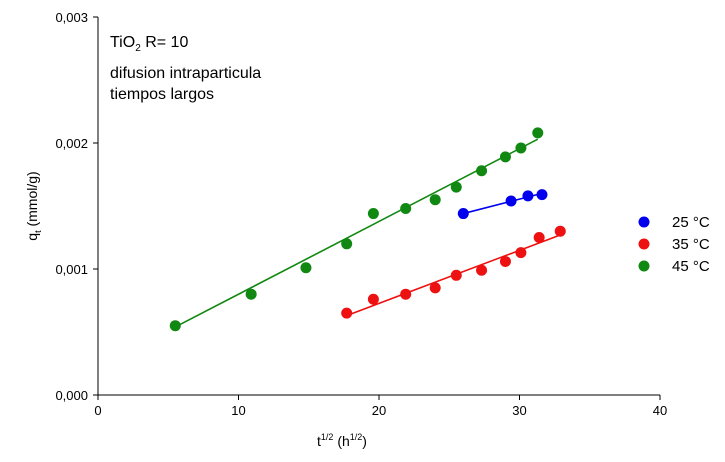 The width and height of the screenshot is (725, 462). Describe the element at coordinates (71, 17) in the screenshot. I see `y-tick-label: 0,003` at that location.